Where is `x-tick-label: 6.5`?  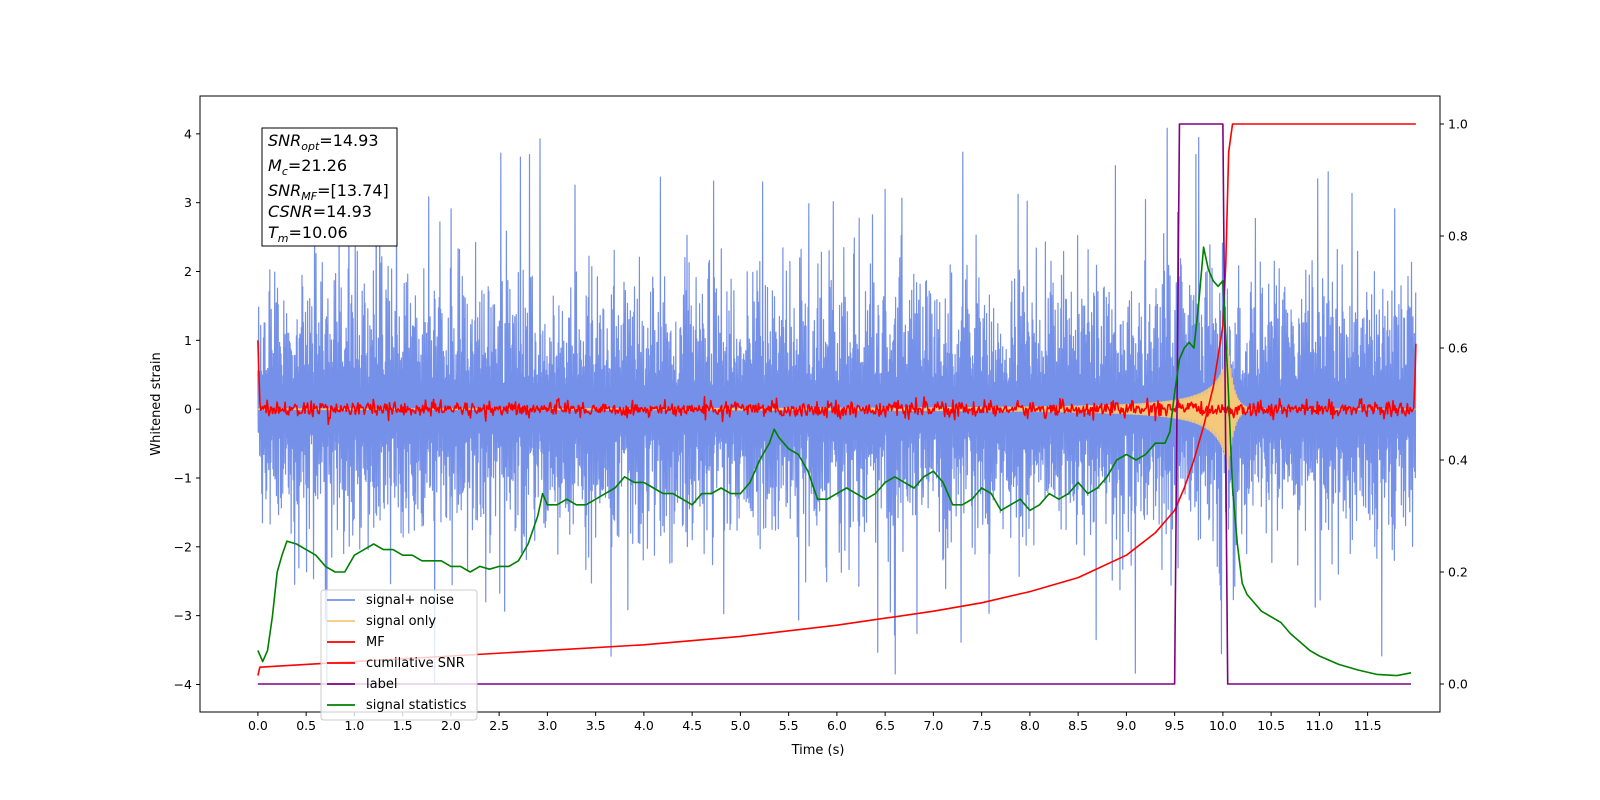
x-tick-label: 6.5 is located at coordinates (885, 725).